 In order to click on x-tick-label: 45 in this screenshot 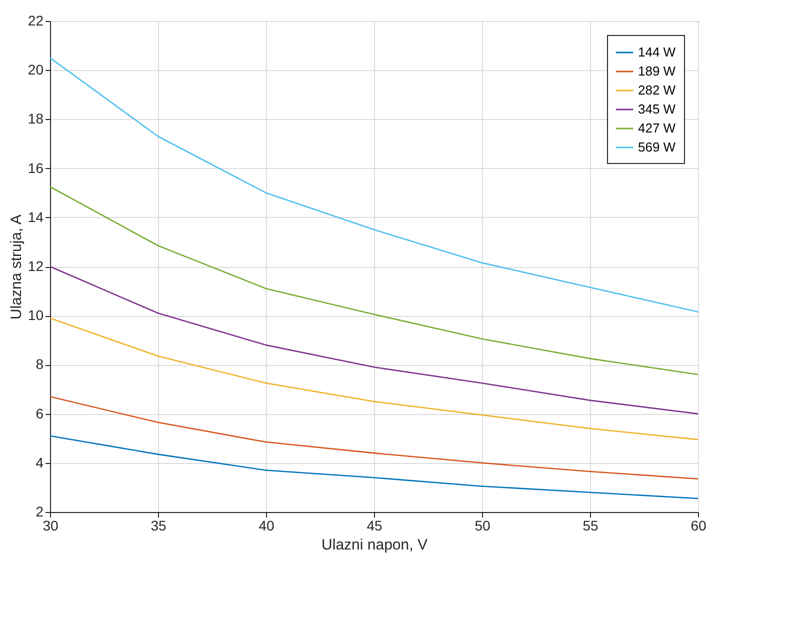, I will do `click(374, 526)`.